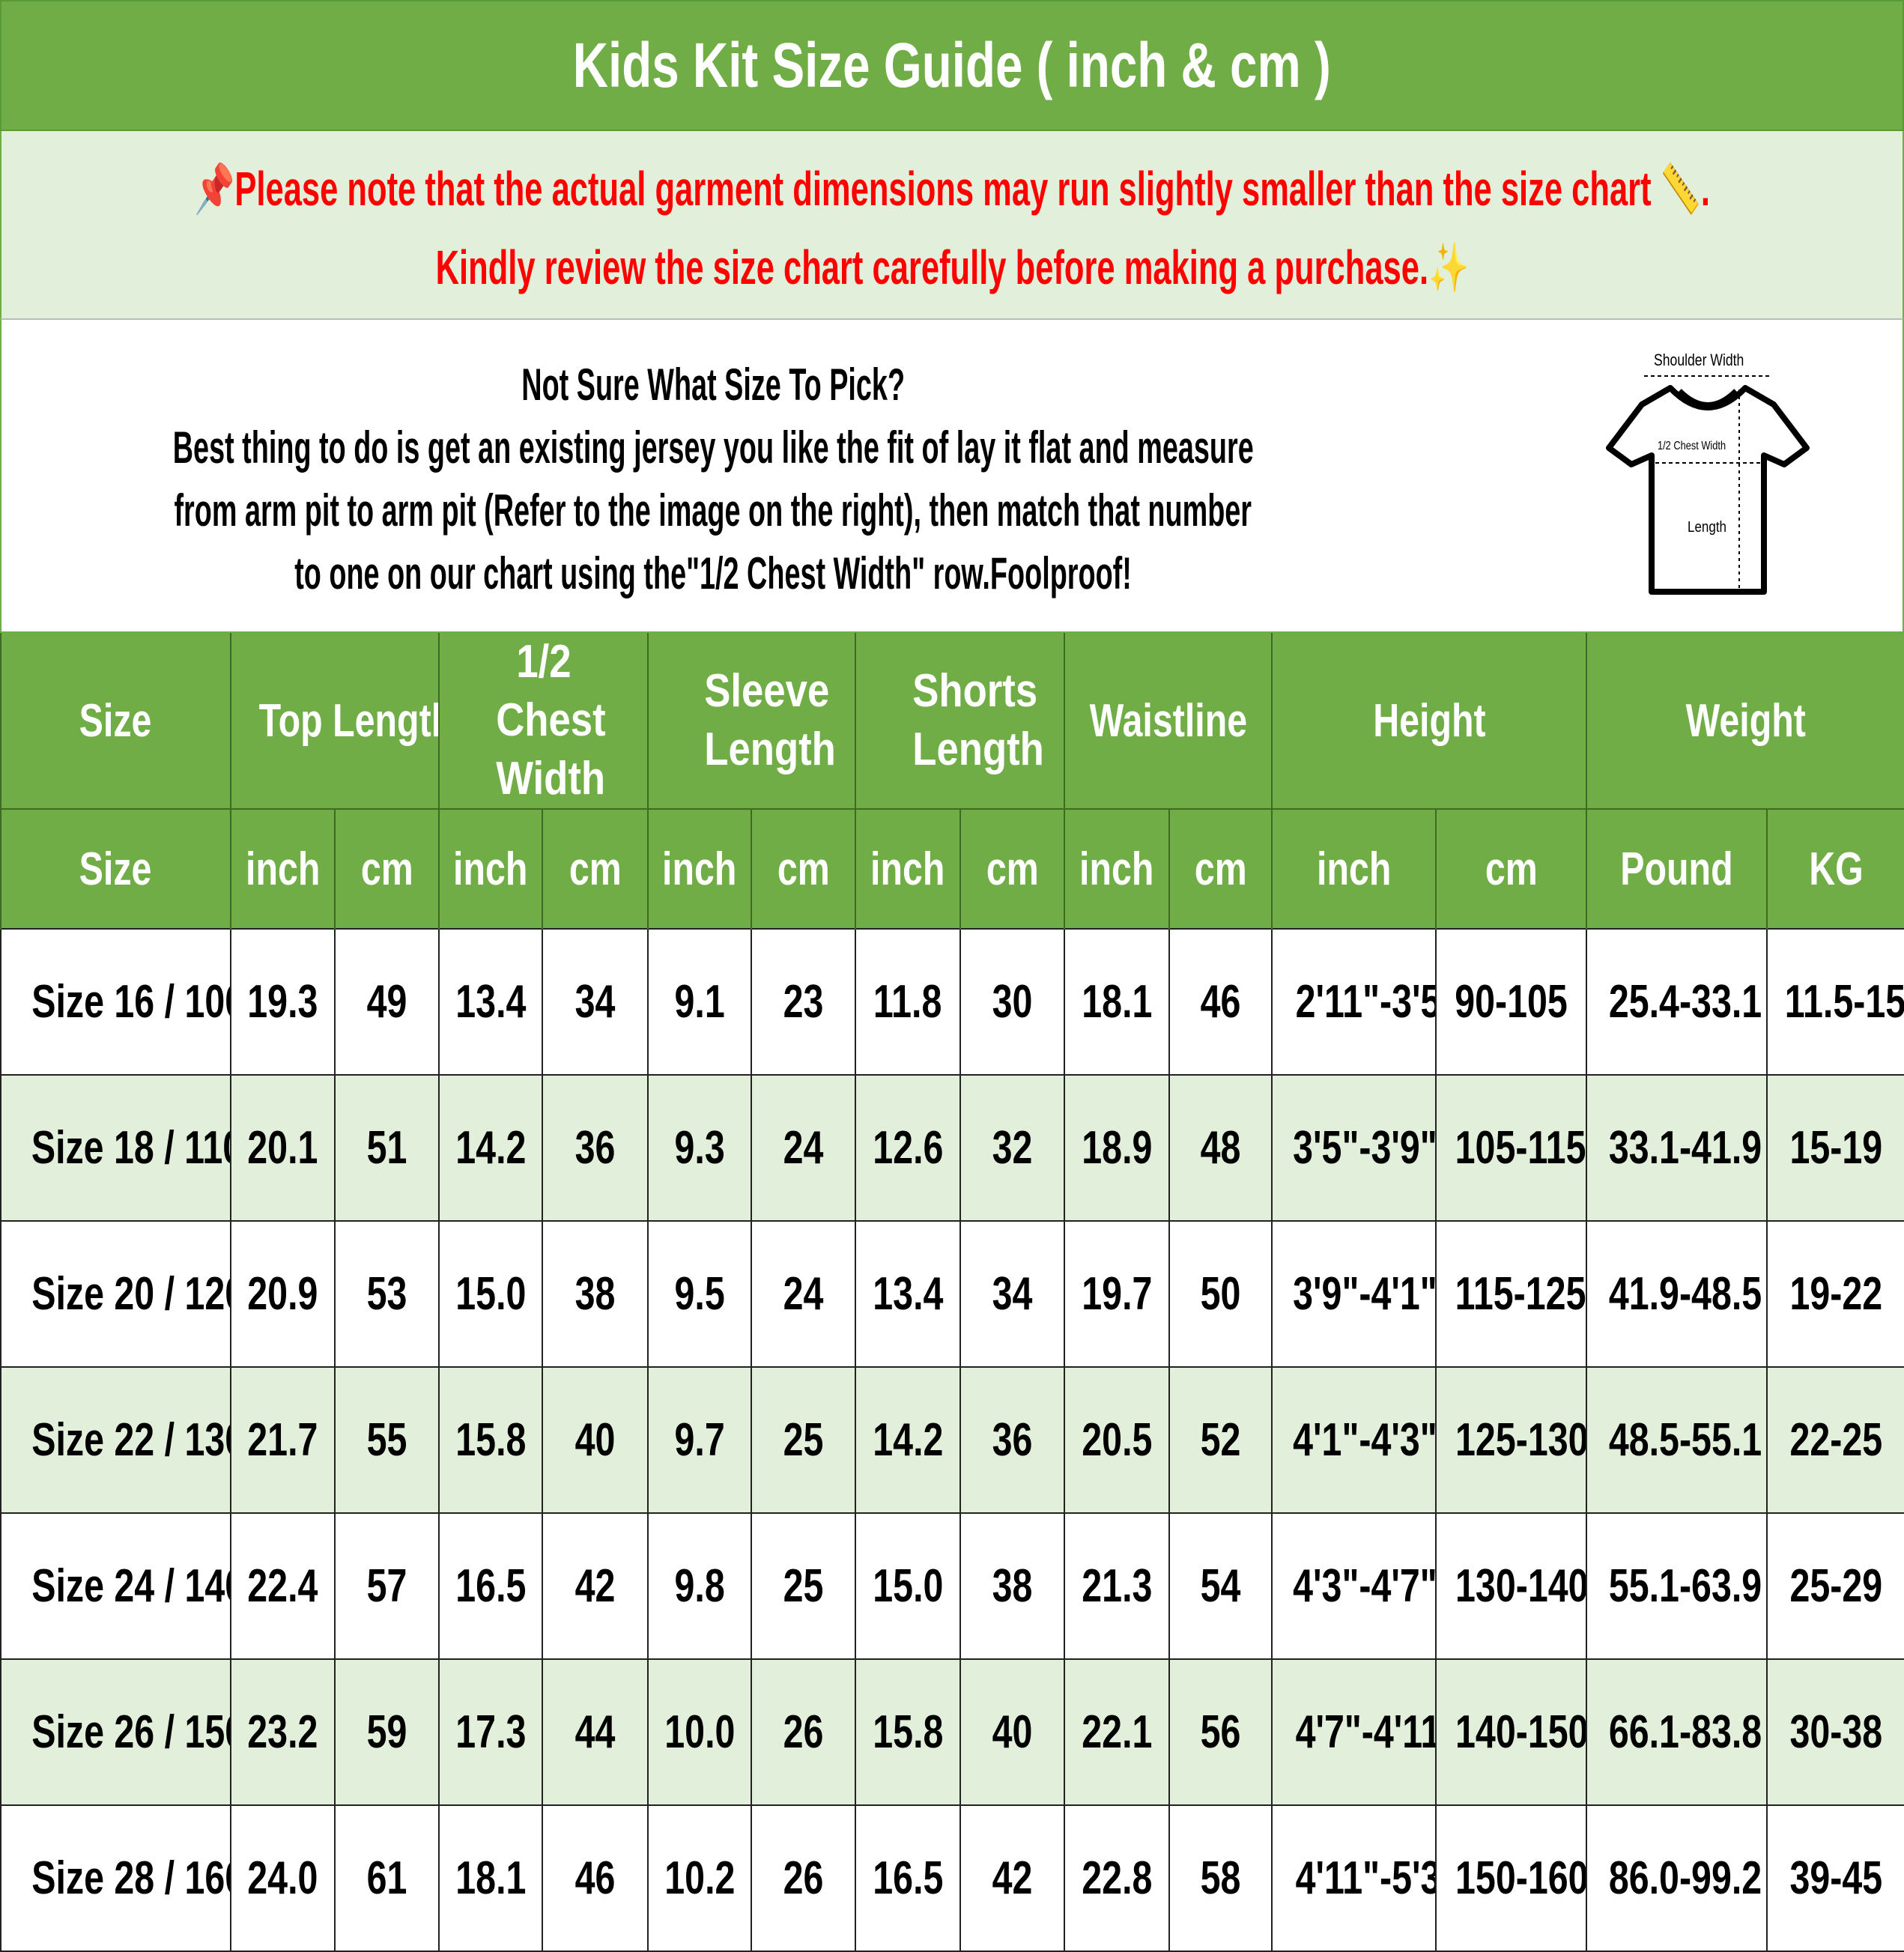 This screenshot has height=1952, width=1904. What do you see at coordinates (1685, 1002) in the screenshot?
I see `value-cell-text: 25.4-33.1` at bounding box center [1685, 1002].